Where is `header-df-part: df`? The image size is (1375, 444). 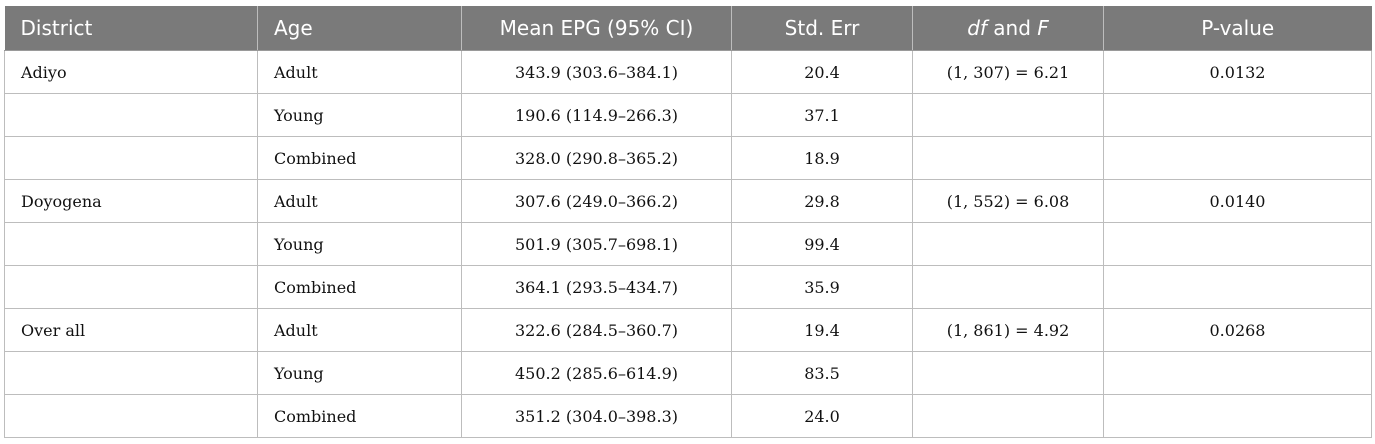
header-df-part: df is located at coordinates (977, 28).